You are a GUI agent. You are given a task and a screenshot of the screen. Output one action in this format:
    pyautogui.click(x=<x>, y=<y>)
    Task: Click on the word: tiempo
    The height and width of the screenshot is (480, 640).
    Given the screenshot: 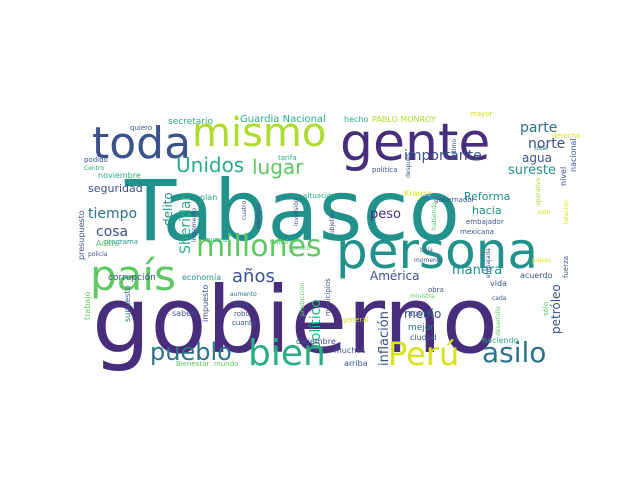 What is the action you would take?
    pyautogui.click(x=112, y=214)
    